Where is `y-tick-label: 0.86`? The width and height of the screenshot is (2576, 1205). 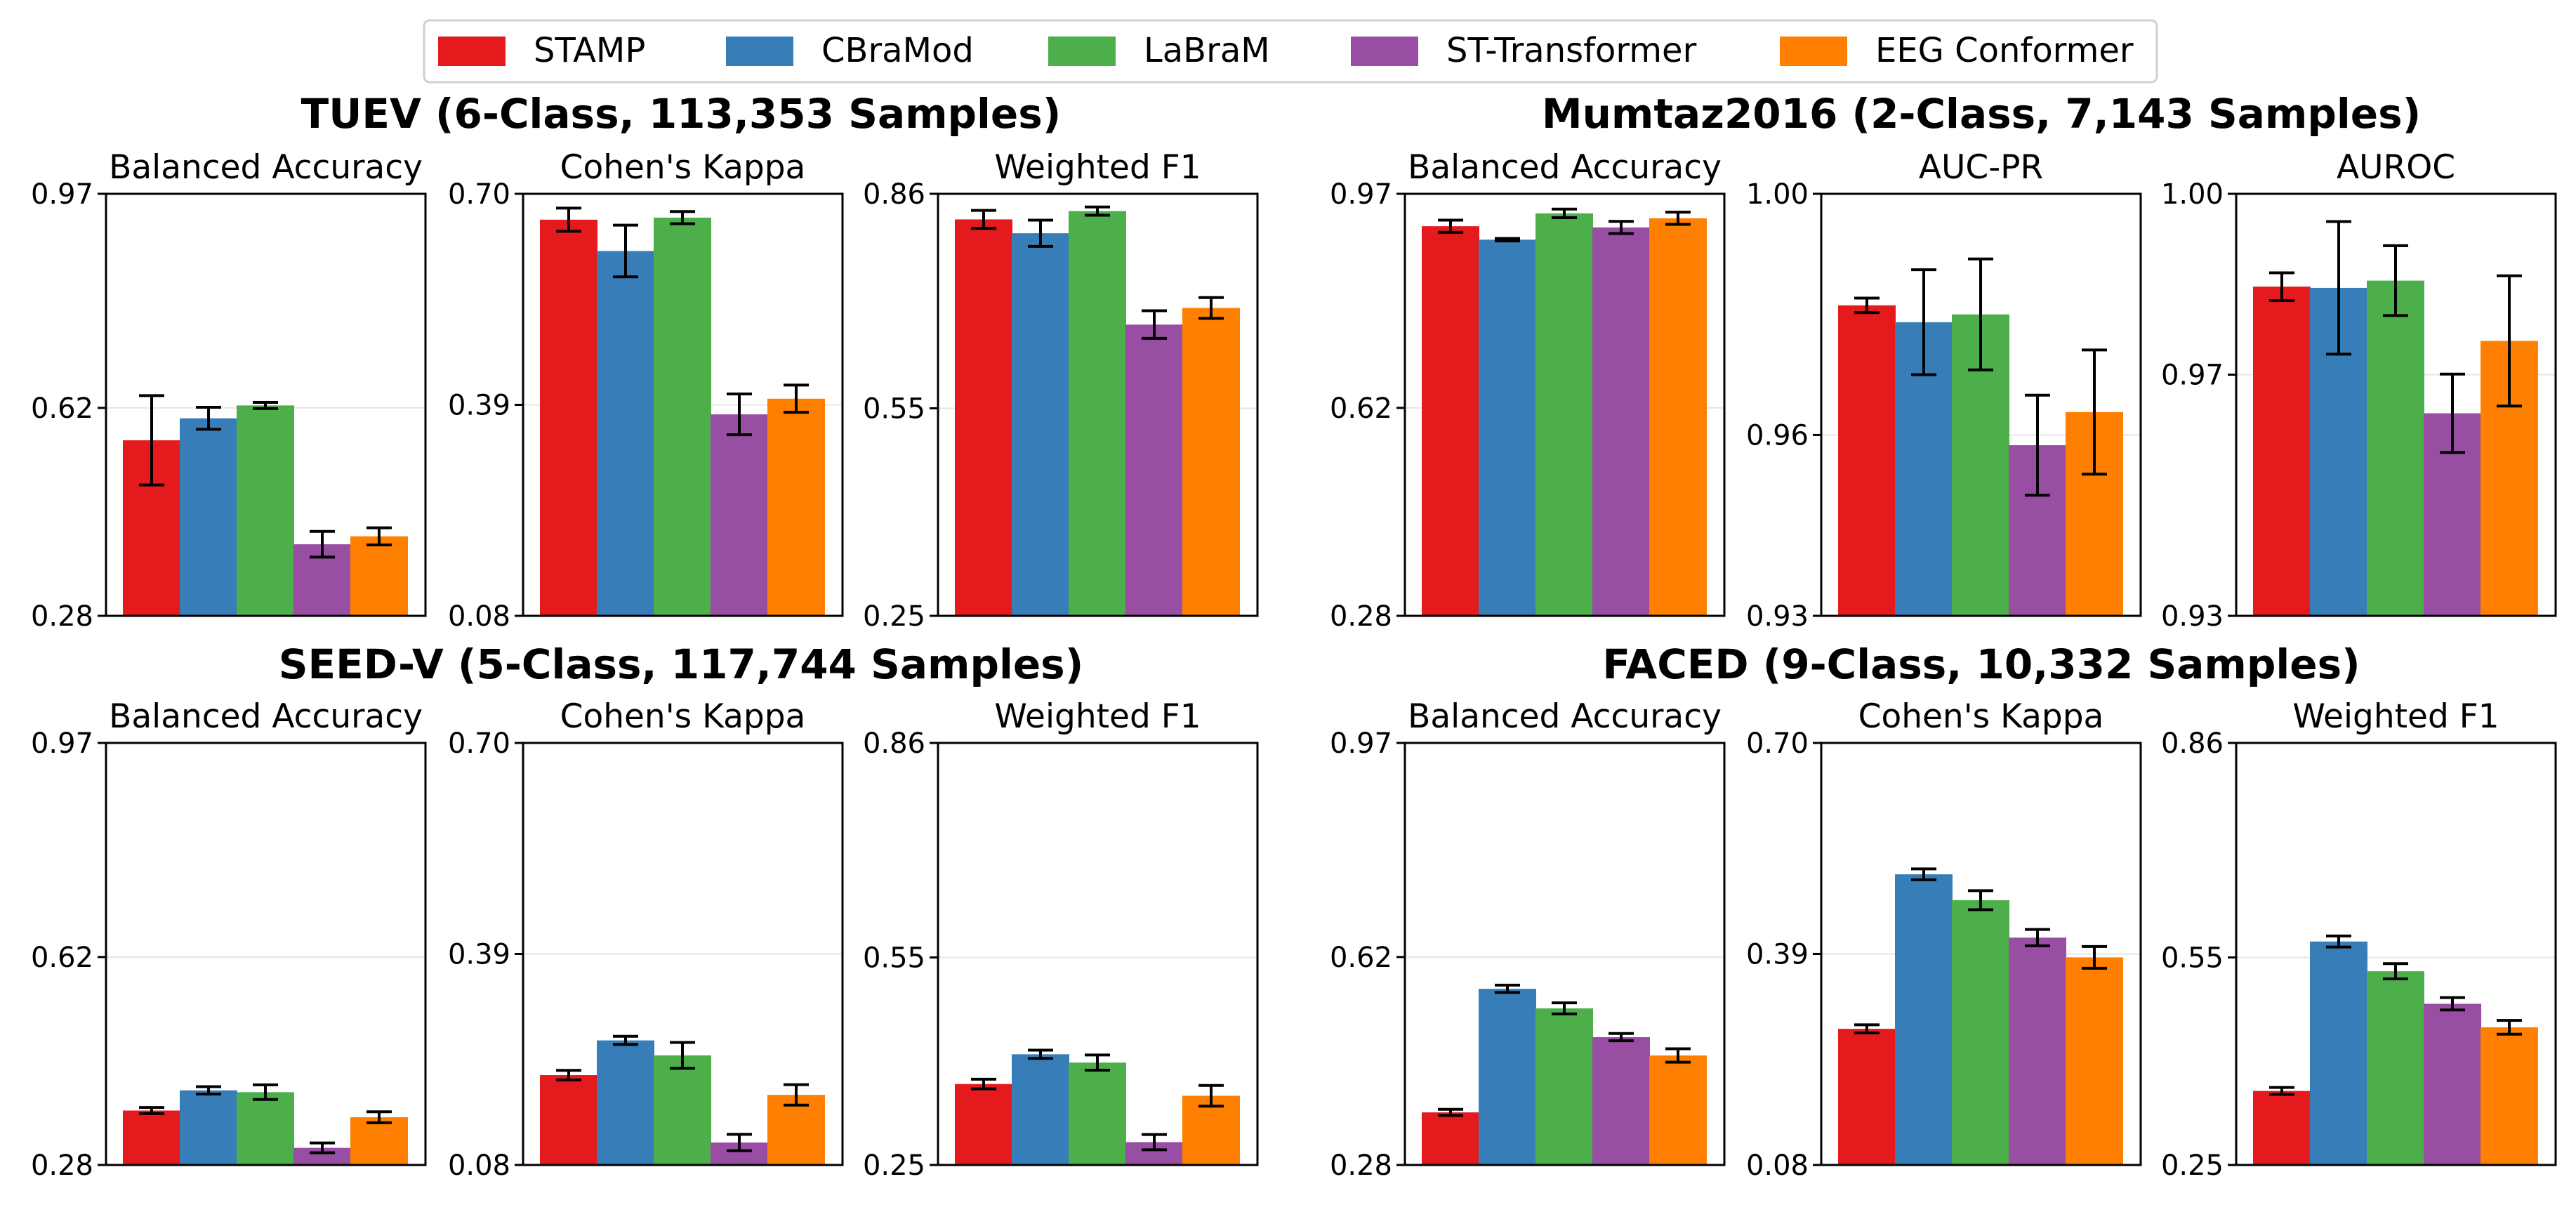 y-tick-label: 0.86 is located at coordinates (894, 743).